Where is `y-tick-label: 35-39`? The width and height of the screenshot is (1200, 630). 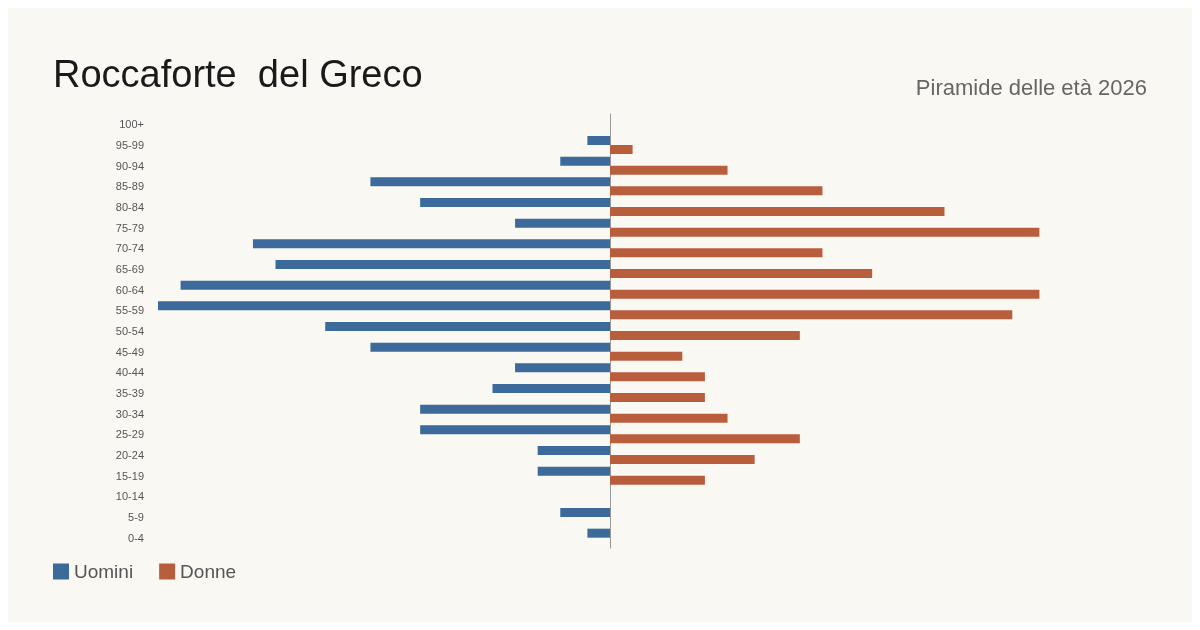 y-tick-label: 35-39 is located at coordinates (129, 393).